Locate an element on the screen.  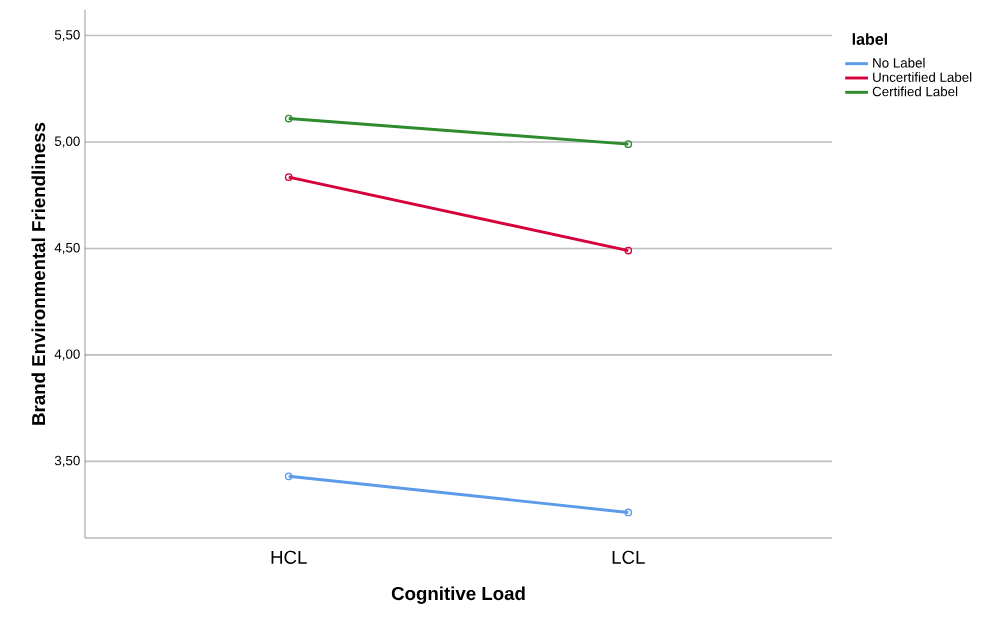
y-tick-label: 5,50 is located at coordinates (67, 36).